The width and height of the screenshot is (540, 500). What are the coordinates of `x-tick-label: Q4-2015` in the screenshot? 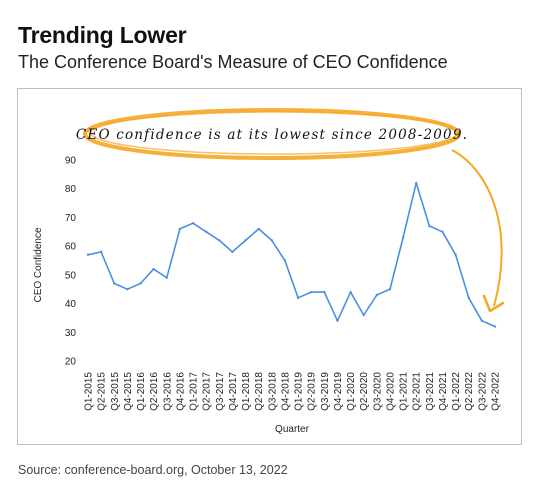 It's located at (128, 391).